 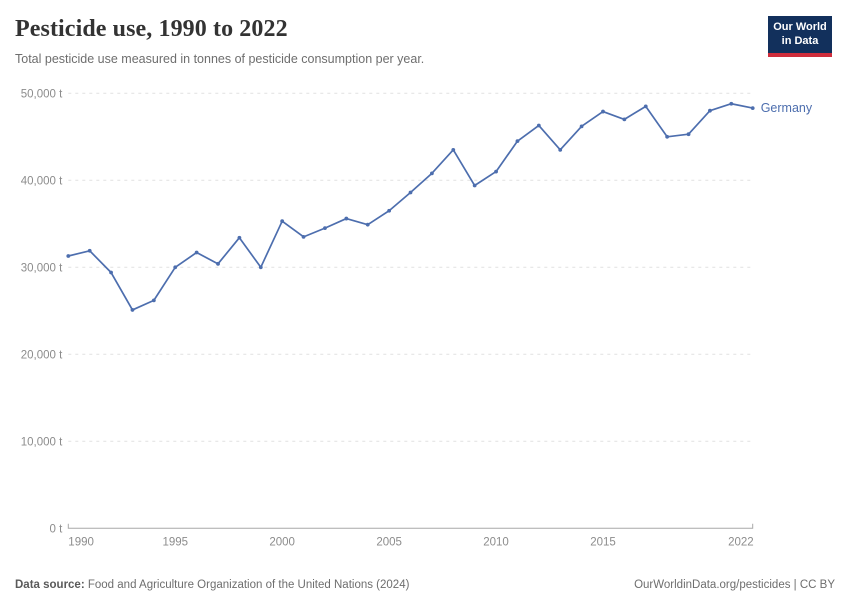 I want to click on chart-title: Pesticide use, 1990 to 2022, so click(x=151, y=29).